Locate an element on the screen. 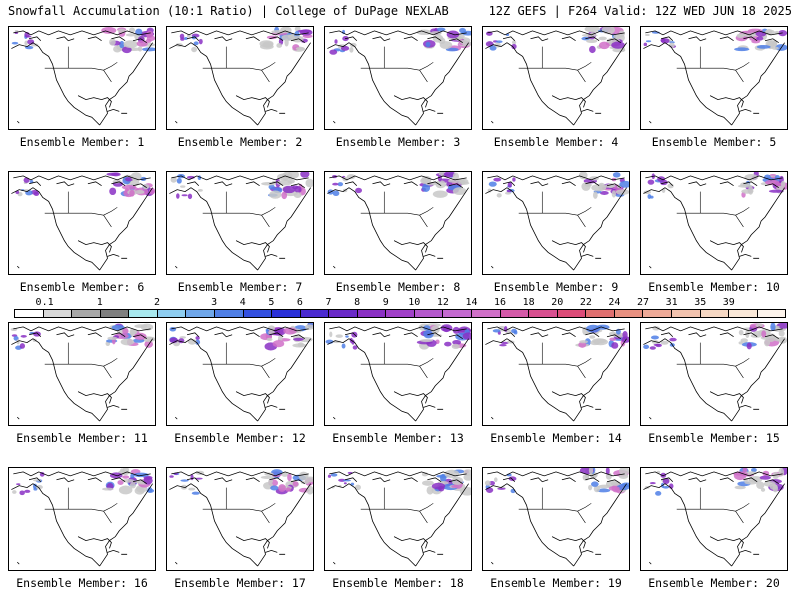 Image resolution: width=800 pixels, height=600 pixels. ensemble-member-label: Ensemble Member: 4 is located at coordinates (556, 142).